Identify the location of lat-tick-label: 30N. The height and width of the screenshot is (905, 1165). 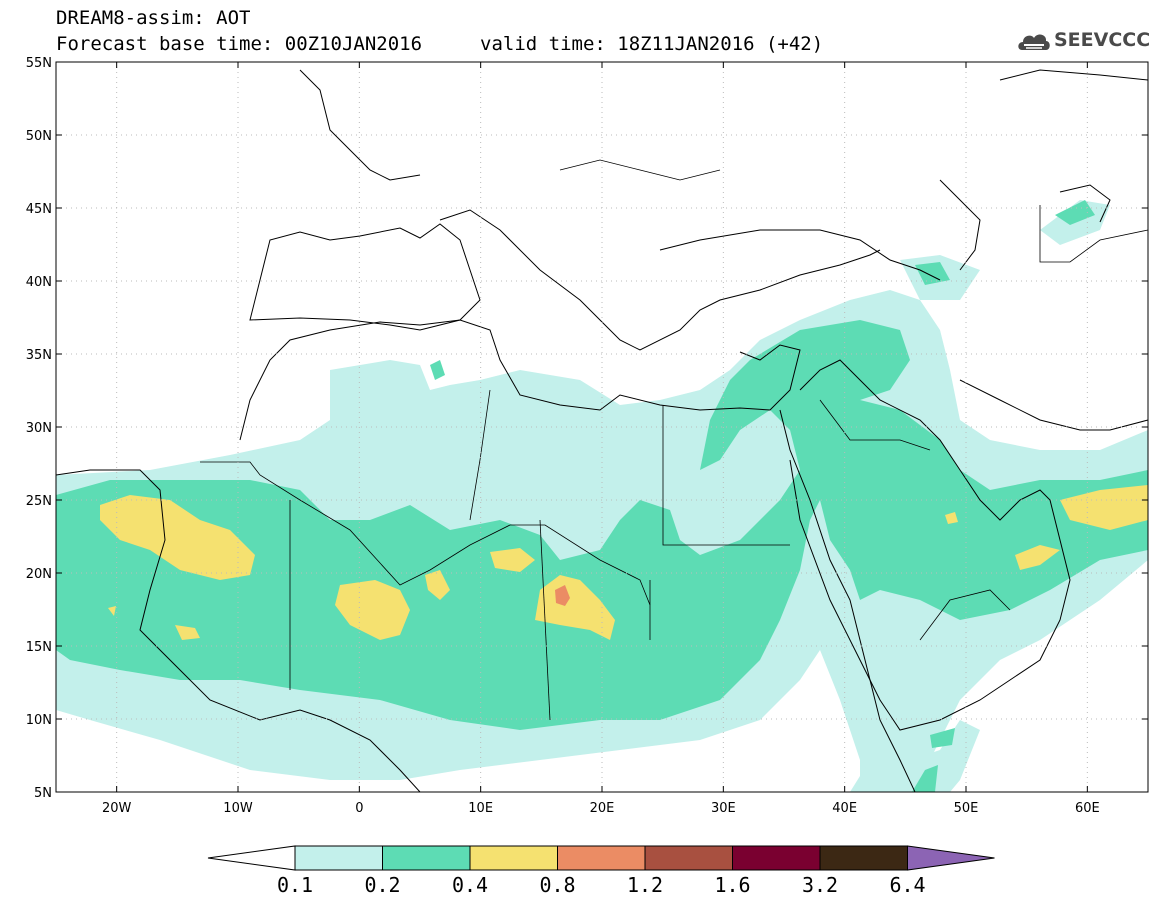
(39, 428).